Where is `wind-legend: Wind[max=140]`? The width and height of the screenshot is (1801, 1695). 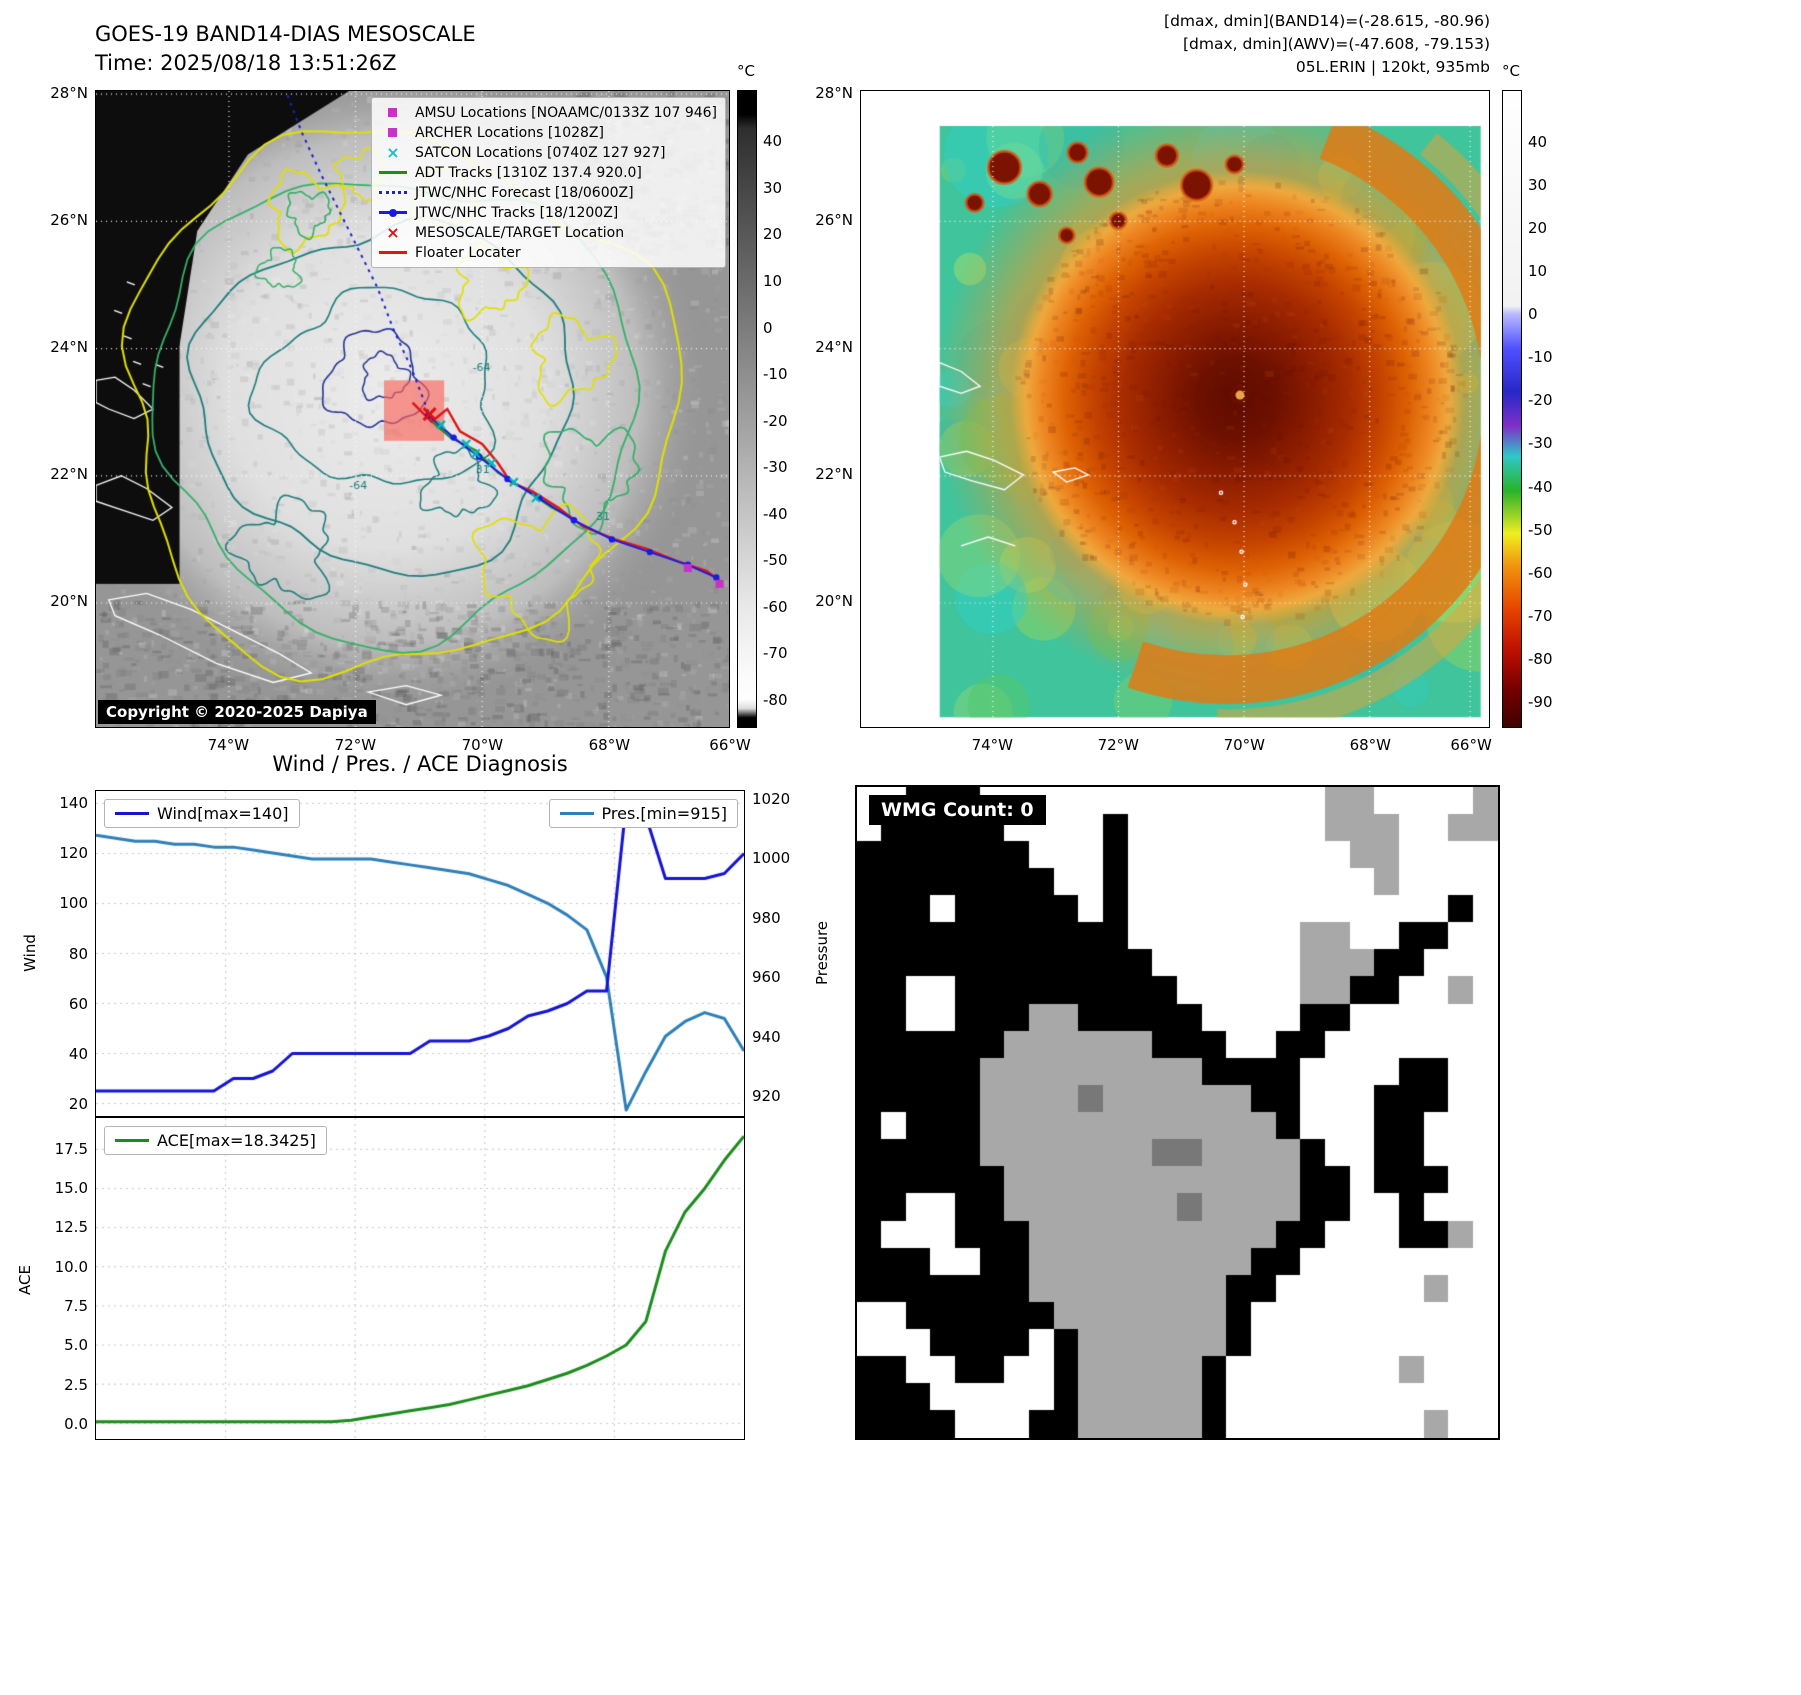 wind-legend: Wind[max=140] is located at coordinates (202, 813).